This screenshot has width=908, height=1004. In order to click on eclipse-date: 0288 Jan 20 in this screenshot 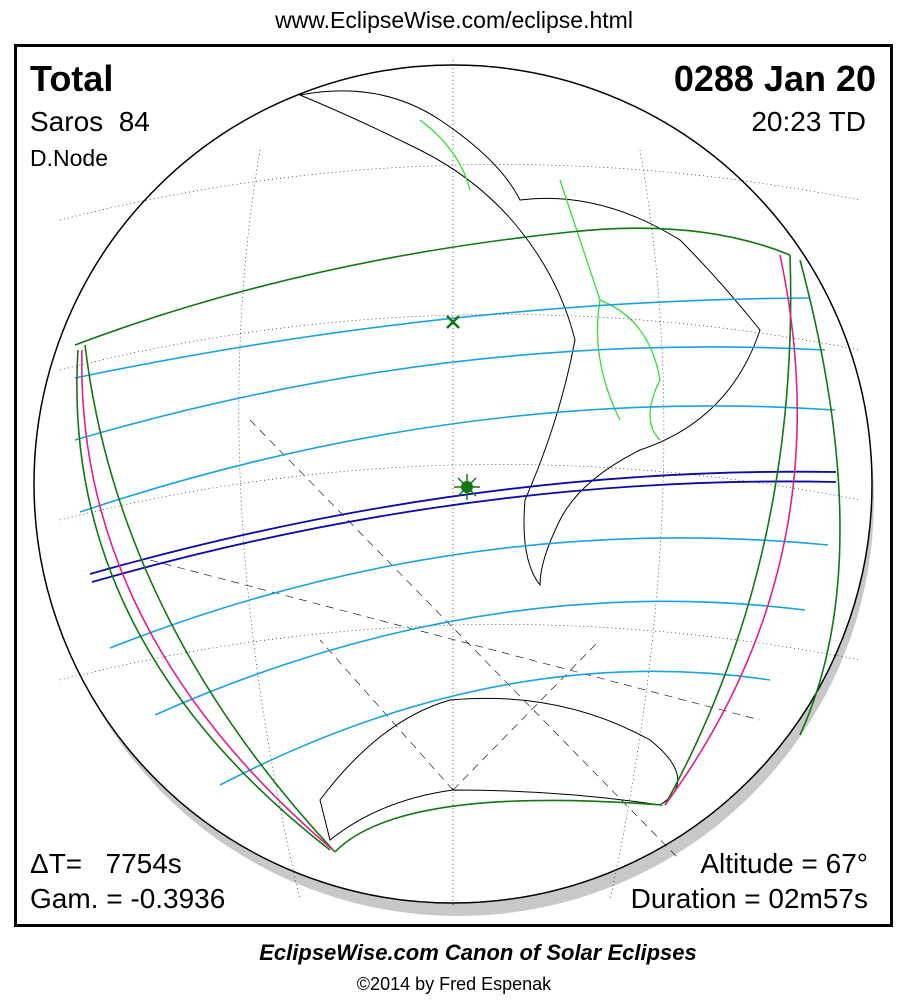, I will do `click(775, 78)`.